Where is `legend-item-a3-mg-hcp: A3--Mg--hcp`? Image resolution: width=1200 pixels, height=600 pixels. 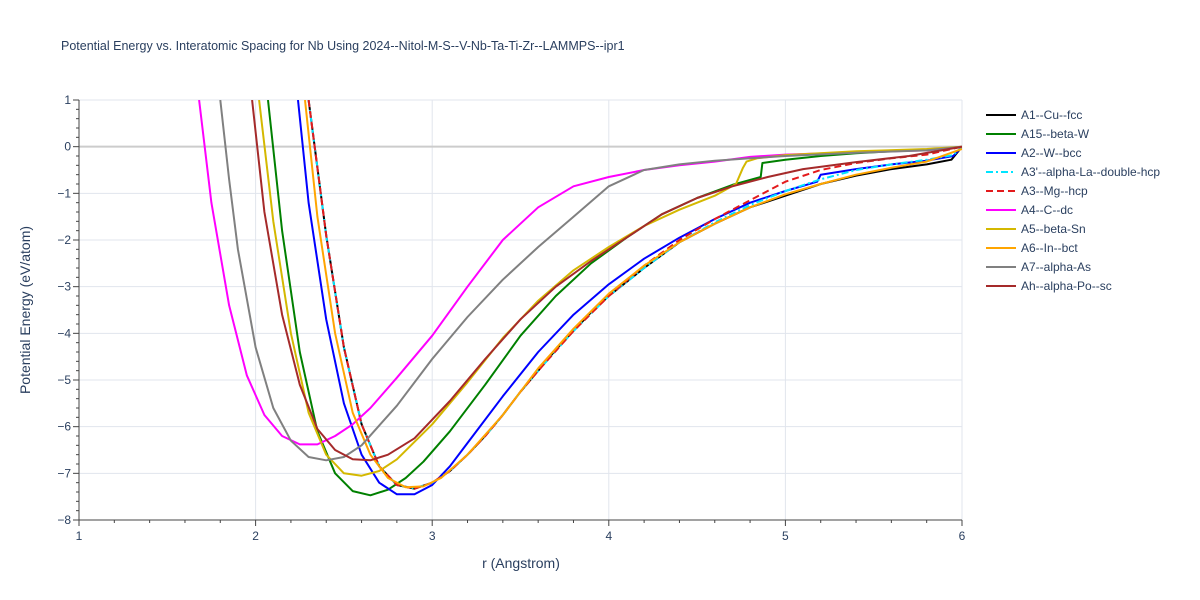 legend-item-a3-mg-hcp: A3--Mg--hcp is located at coordinates (1037, 191).